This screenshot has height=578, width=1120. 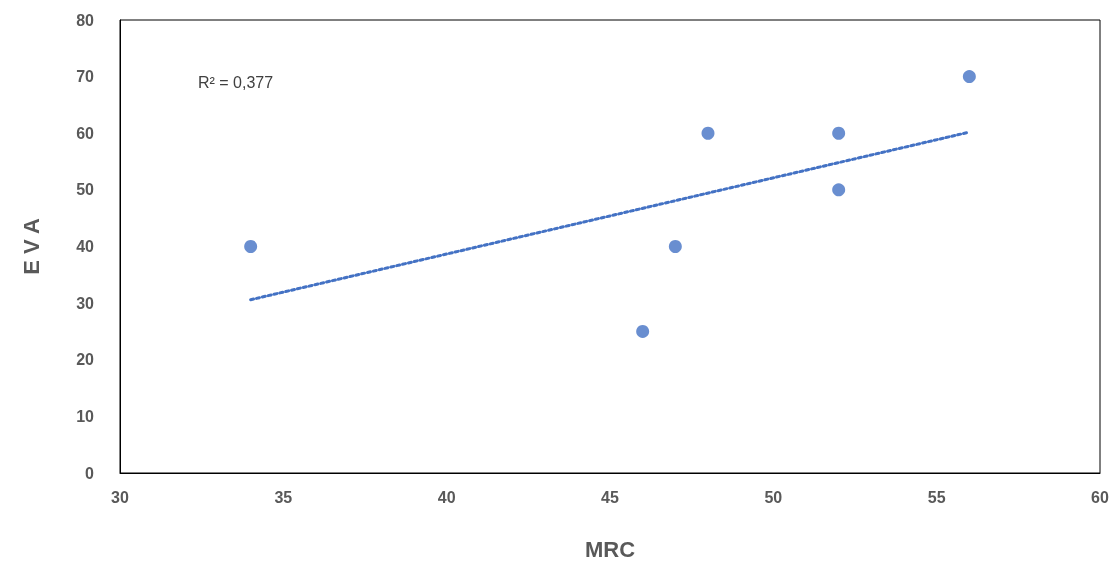 I want to click on y-tick-label: 0, so click(x=90, y=473).